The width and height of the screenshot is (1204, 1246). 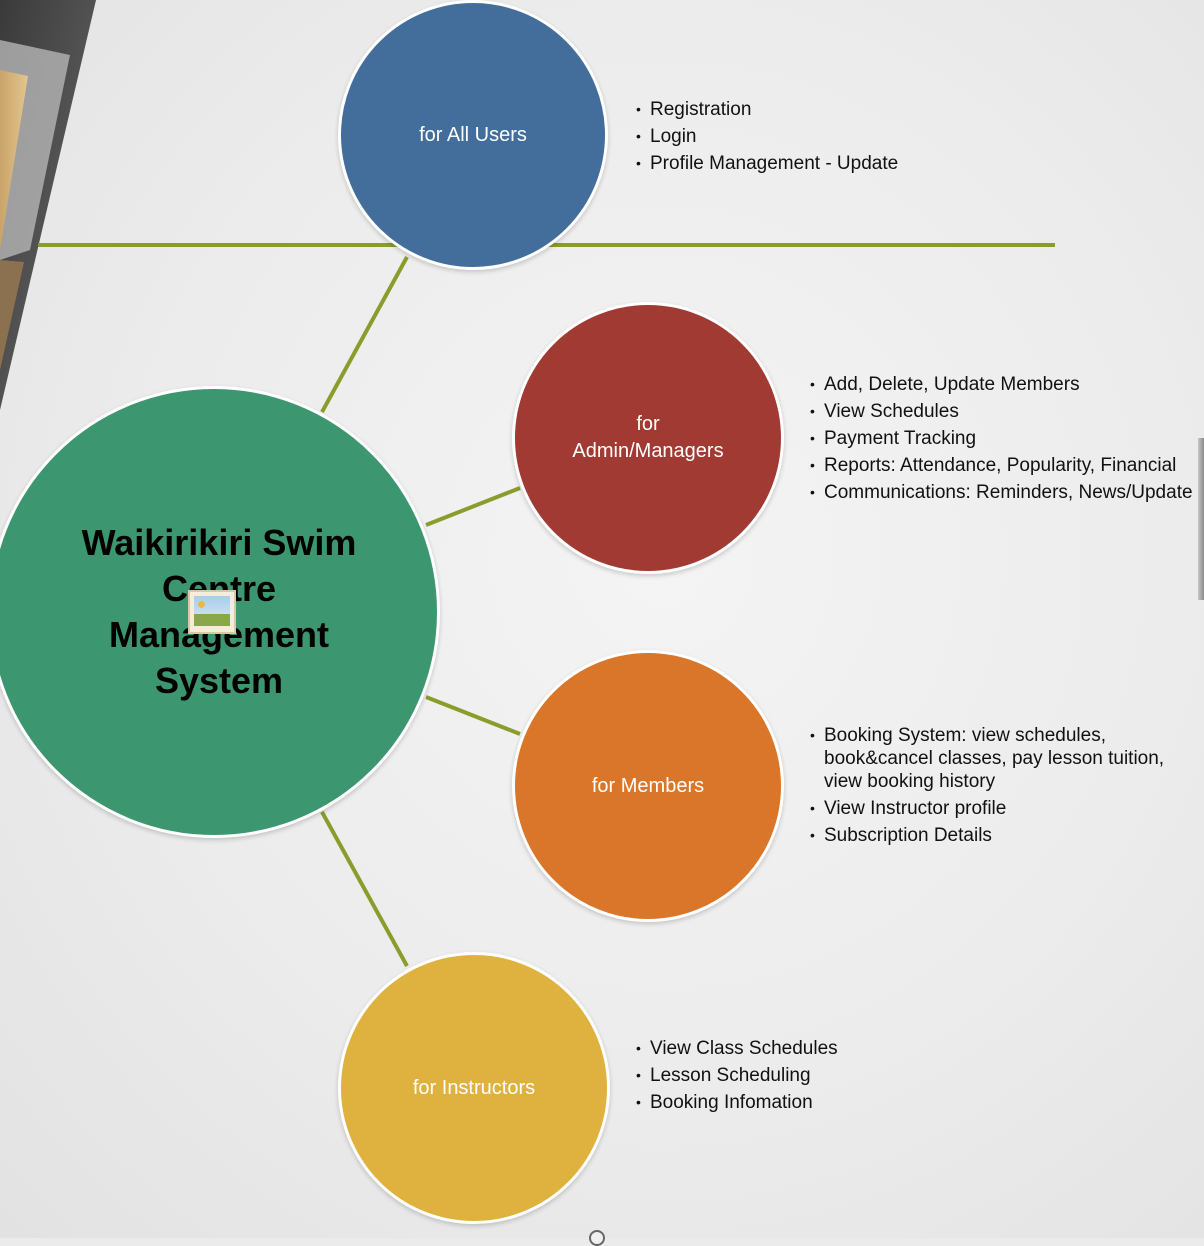 I want to click on list-item: Lesson Scheduling, so click(x=737, y=1075).